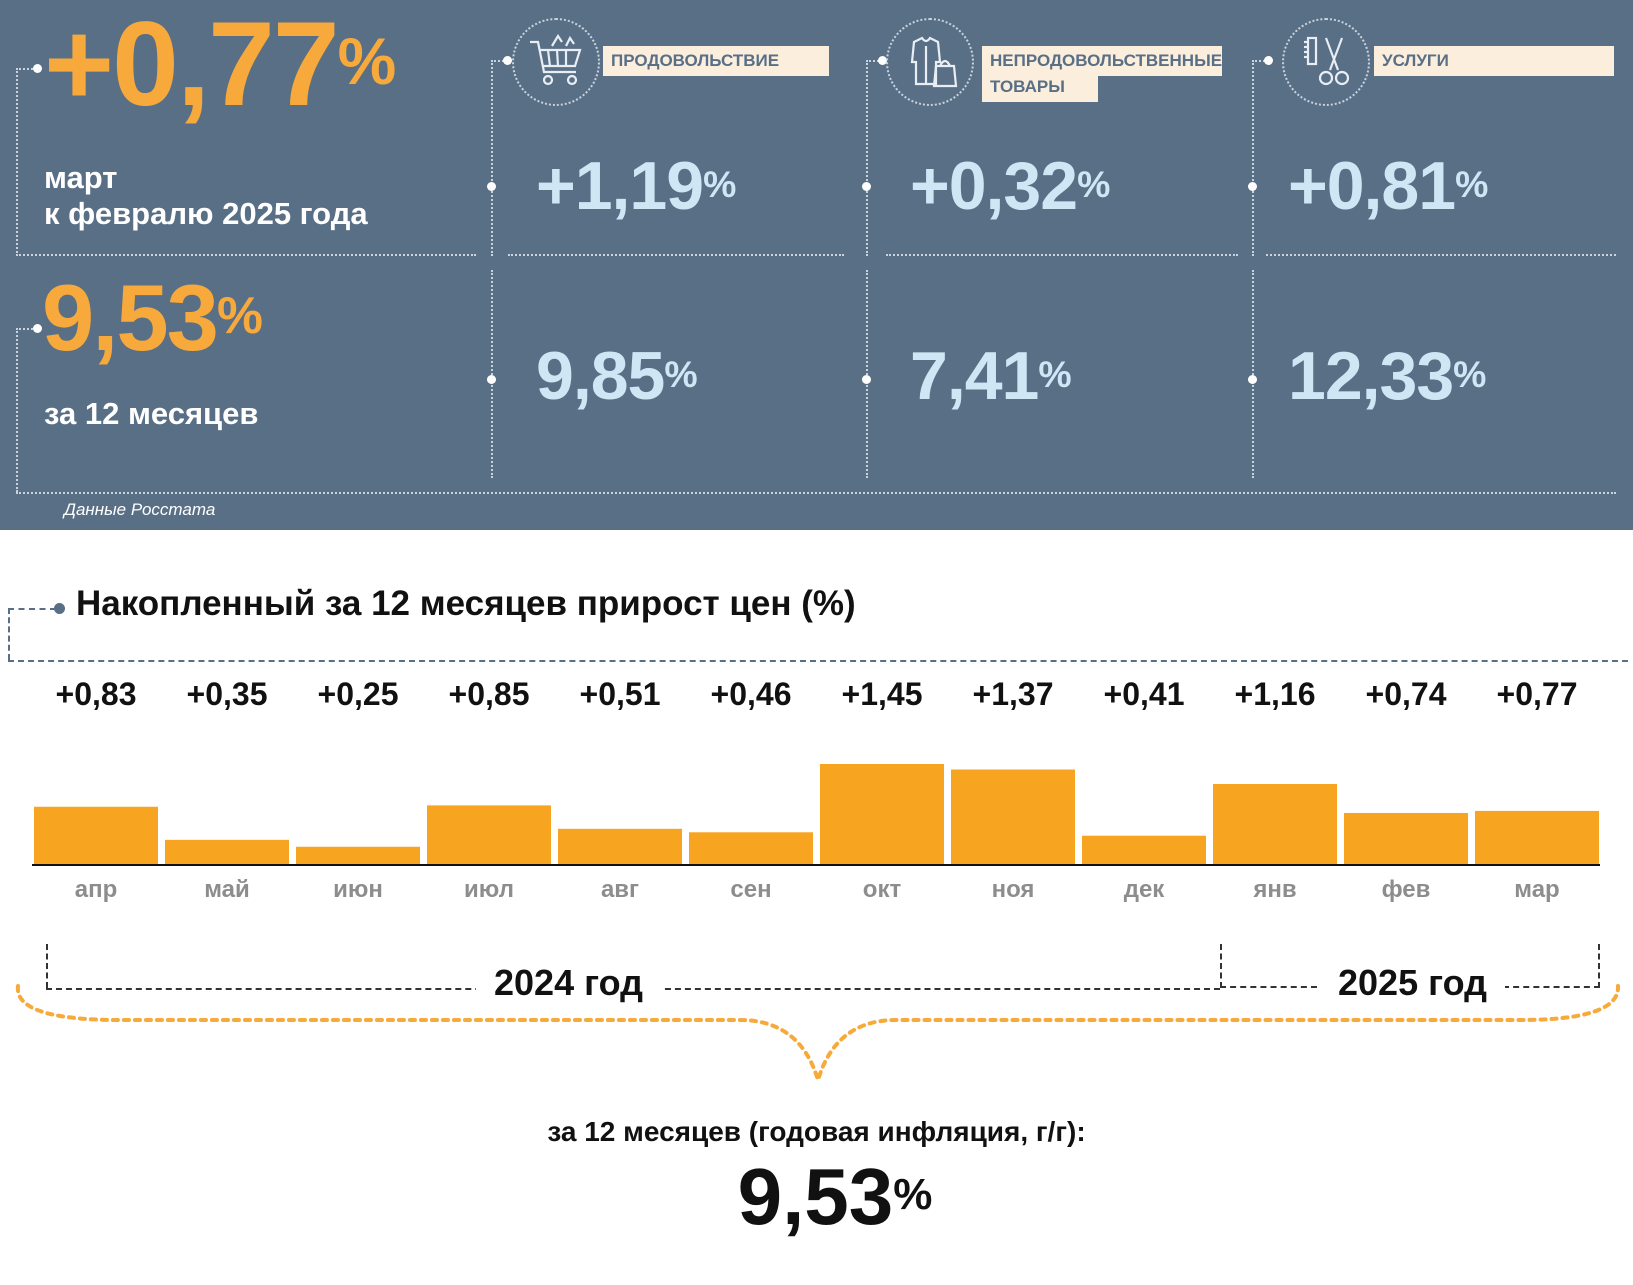 Image resolution: width=1633 pixels, height=1285 pixels. What do you see at coordinates (751, 848) in the screenshot?
I see `bar-сен` at bounding box center [751, 848].